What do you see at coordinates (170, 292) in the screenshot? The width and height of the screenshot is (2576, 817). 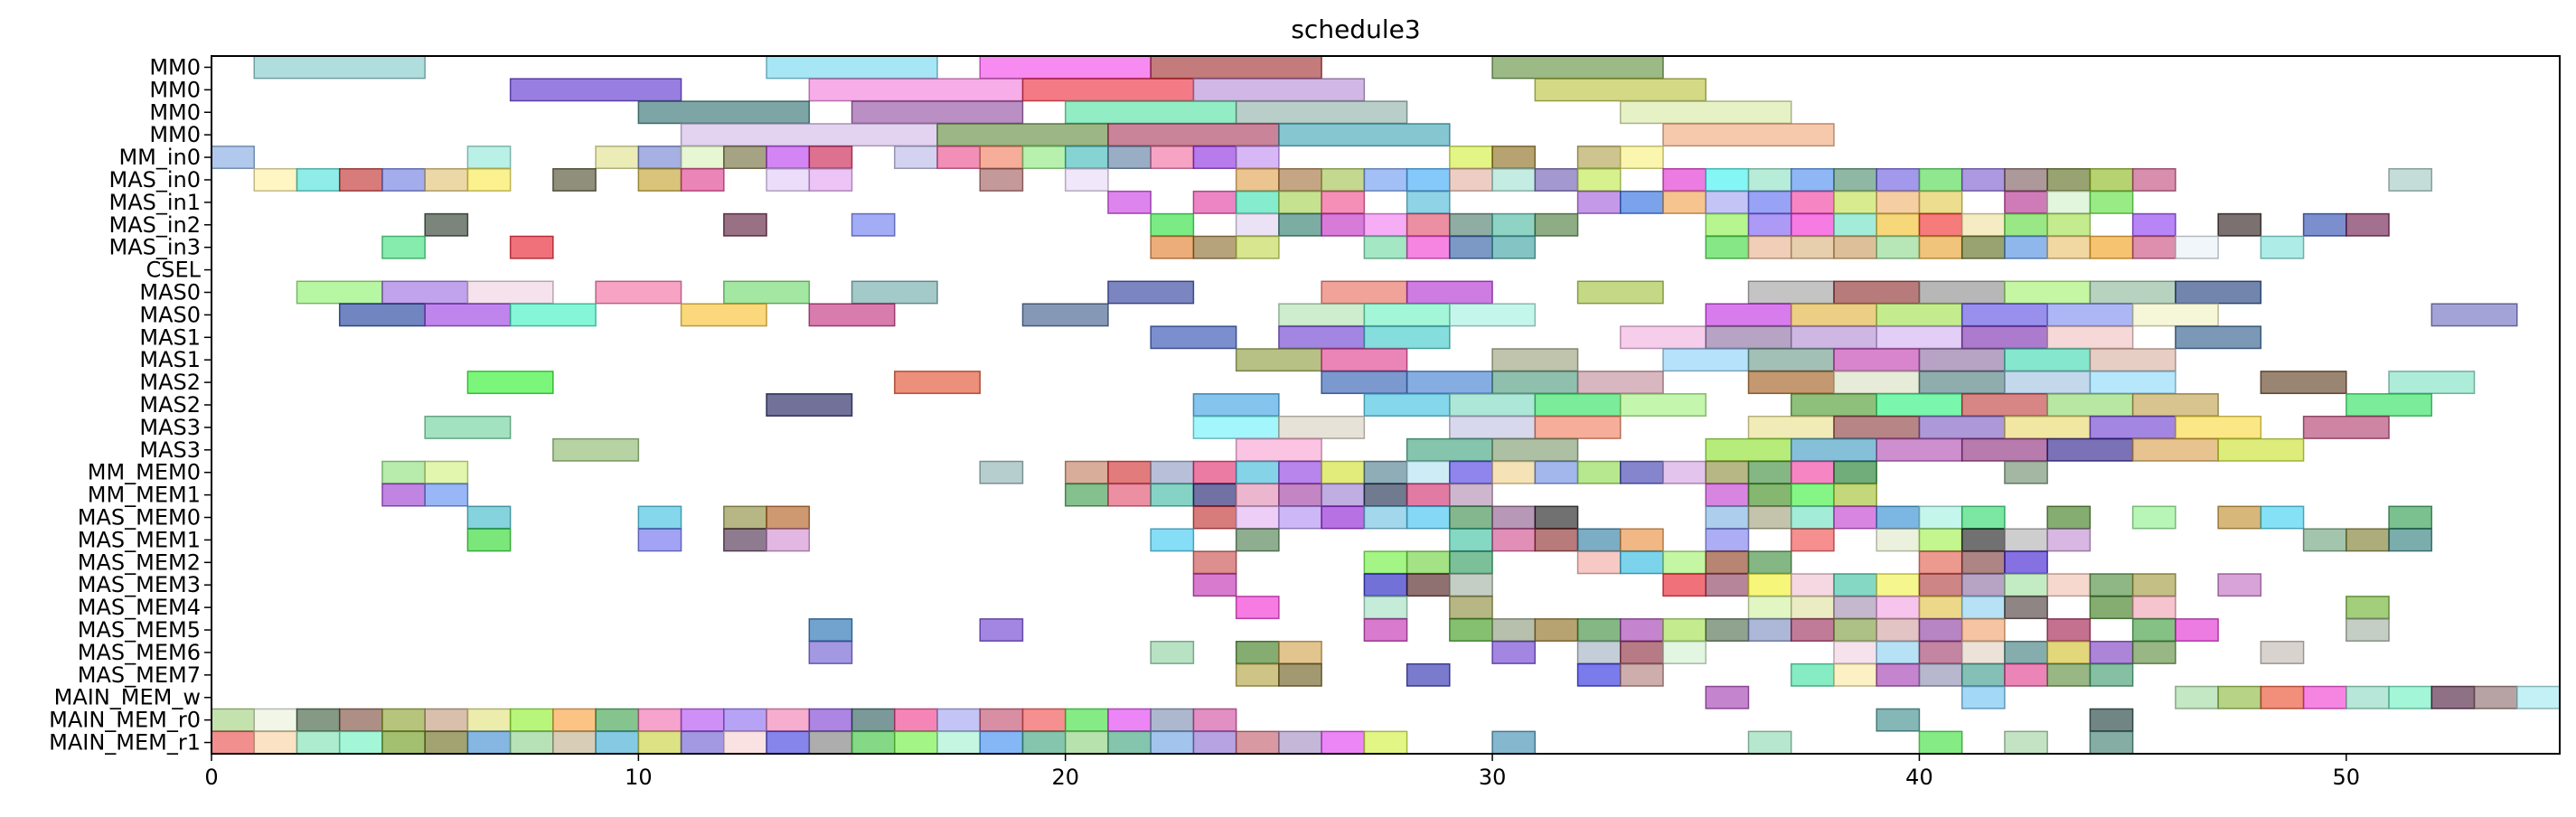 I see `y-tick-label: MAS0` at bounding box center [170, 292].